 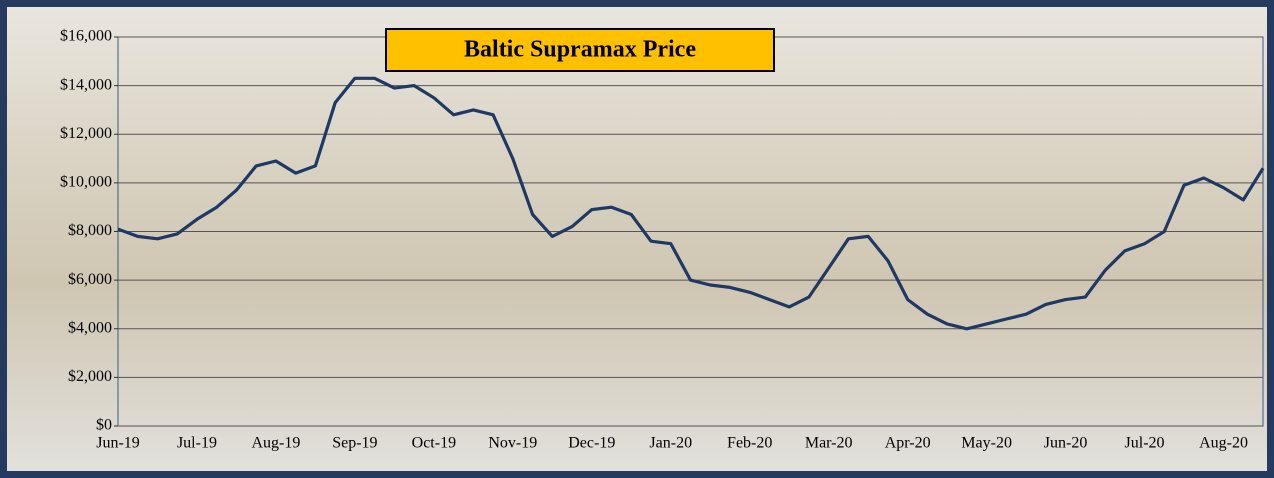 I want to click on x-tick-label: Dec-19, so click(x=591, y=443).